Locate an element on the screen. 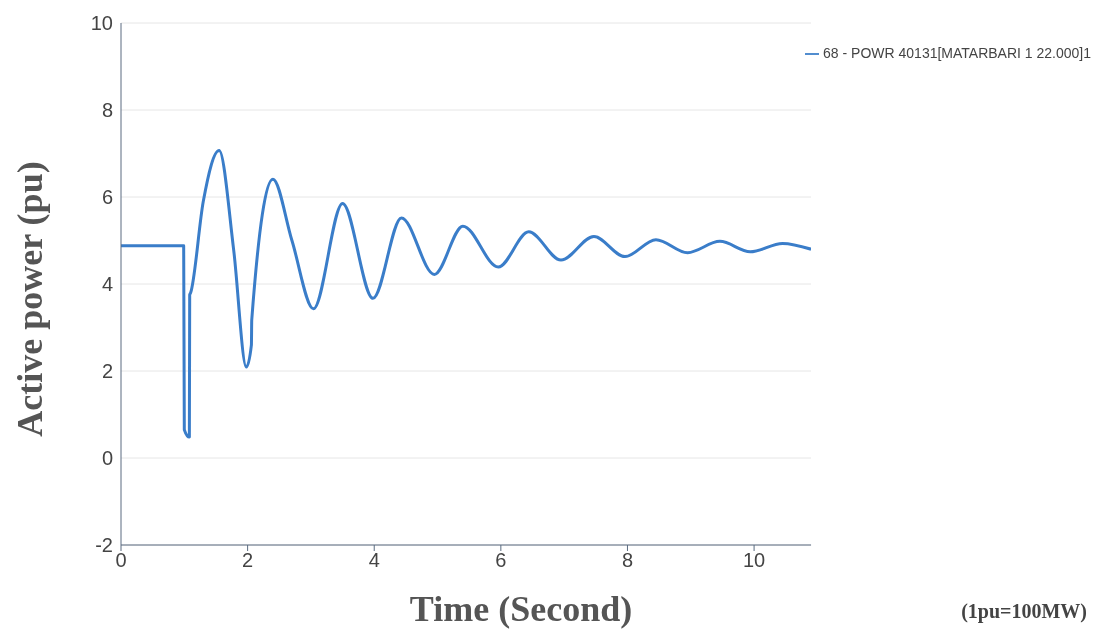 The image size is (1107, 630). text: (1pu=100MW) is located at coordinates (1024, 611).